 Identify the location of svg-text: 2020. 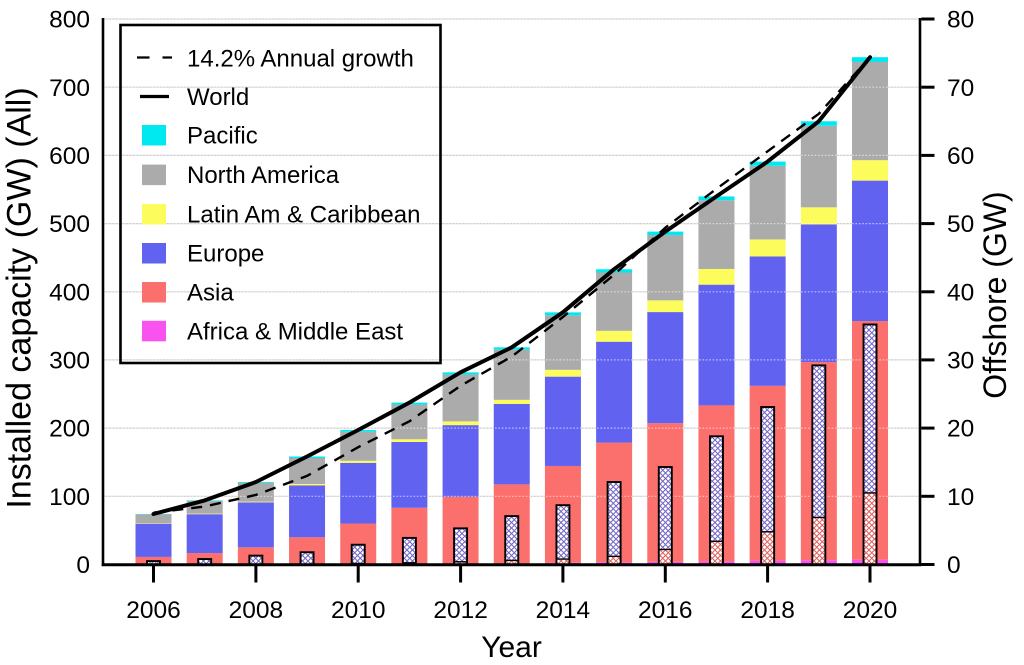
(870, 610).